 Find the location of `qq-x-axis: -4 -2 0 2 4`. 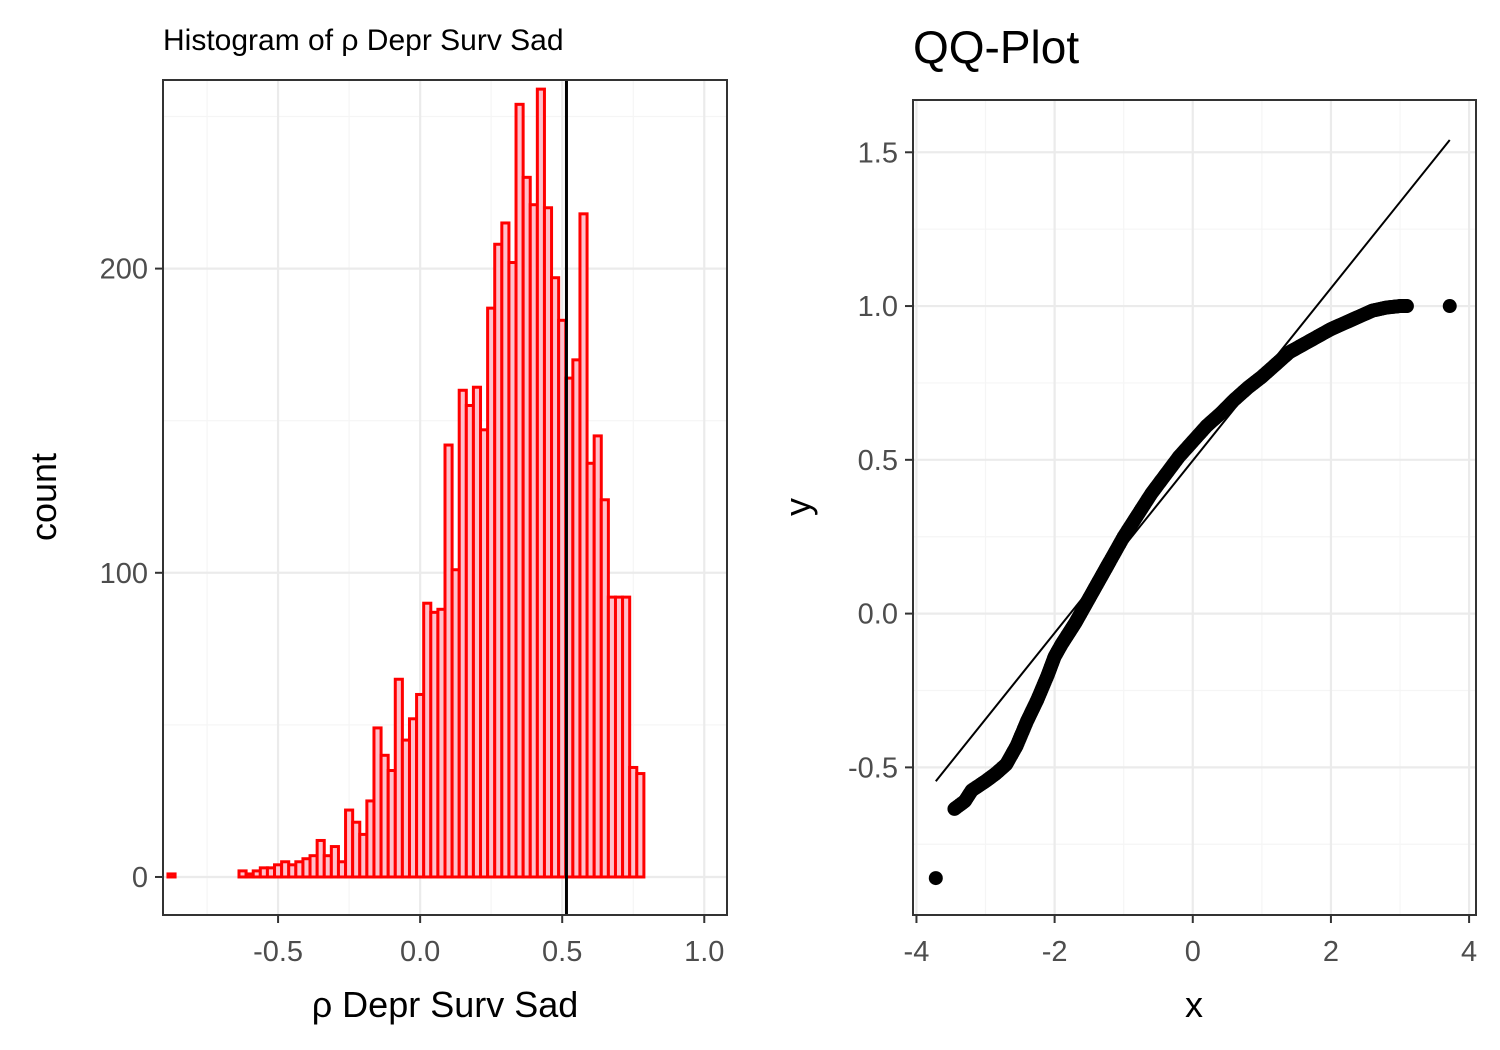

qq-x-axis: -4 -2 0 2 4 is located at coordinates (1190, 941).